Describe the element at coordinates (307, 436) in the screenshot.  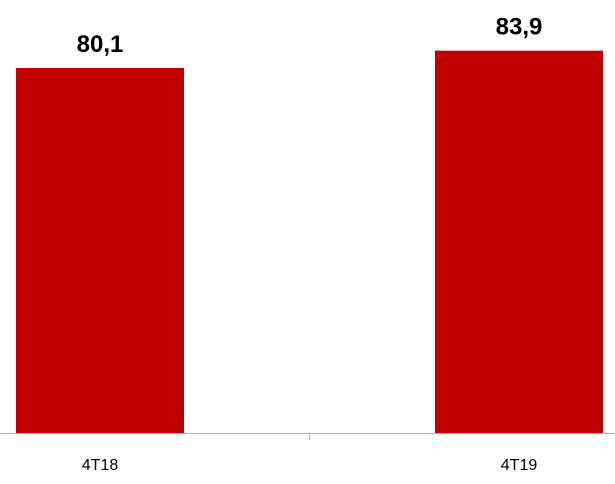
I see `x-axis` at that location.